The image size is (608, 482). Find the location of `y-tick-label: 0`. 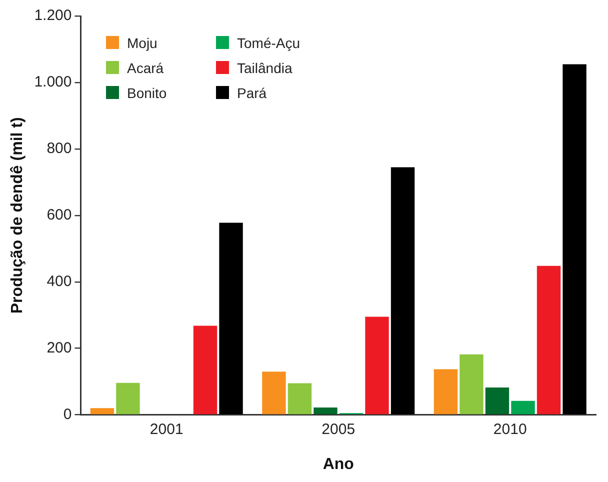

y-tick-label: 0 is located at coordinates (67, 414).